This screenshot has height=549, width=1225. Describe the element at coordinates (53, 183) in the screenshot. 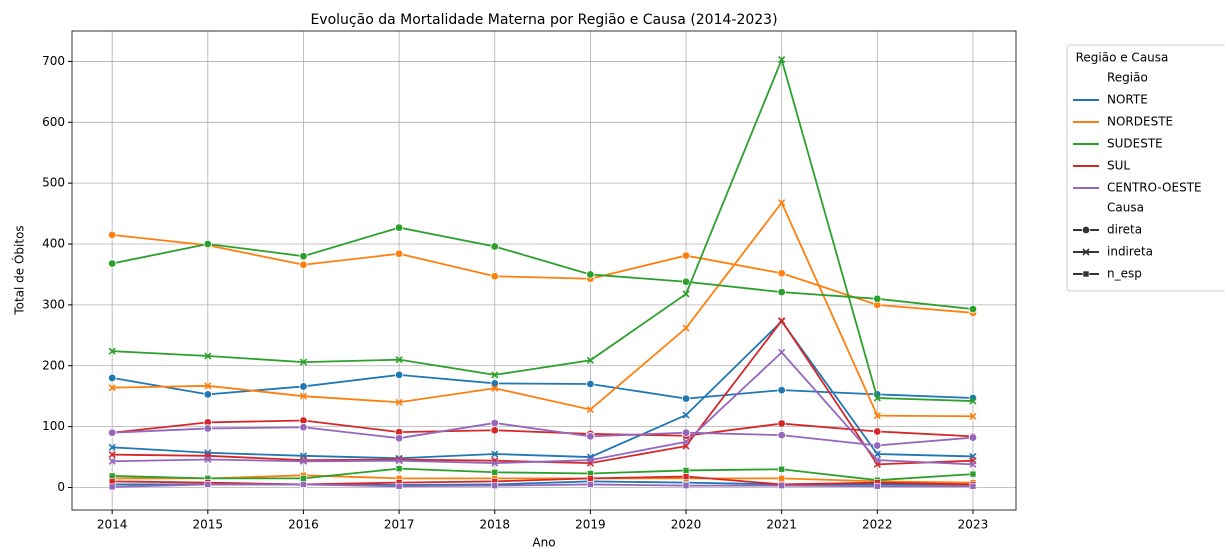

I see `y-tick-label: 500` at that location.